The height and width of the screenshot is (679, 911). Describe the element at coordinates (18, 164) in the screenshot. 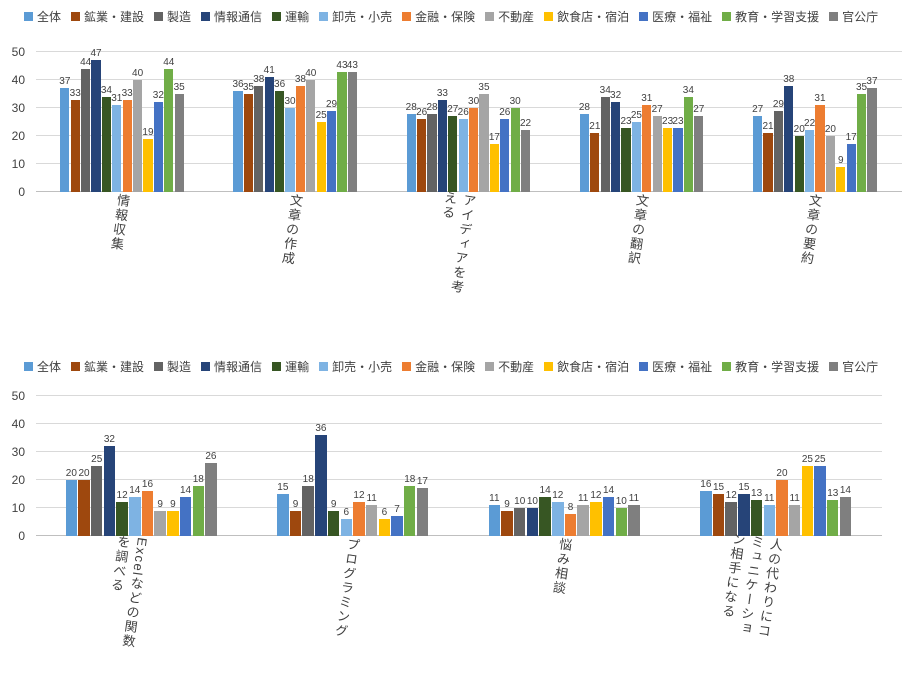

I see `y-axis-tick-label: 10` at that location.